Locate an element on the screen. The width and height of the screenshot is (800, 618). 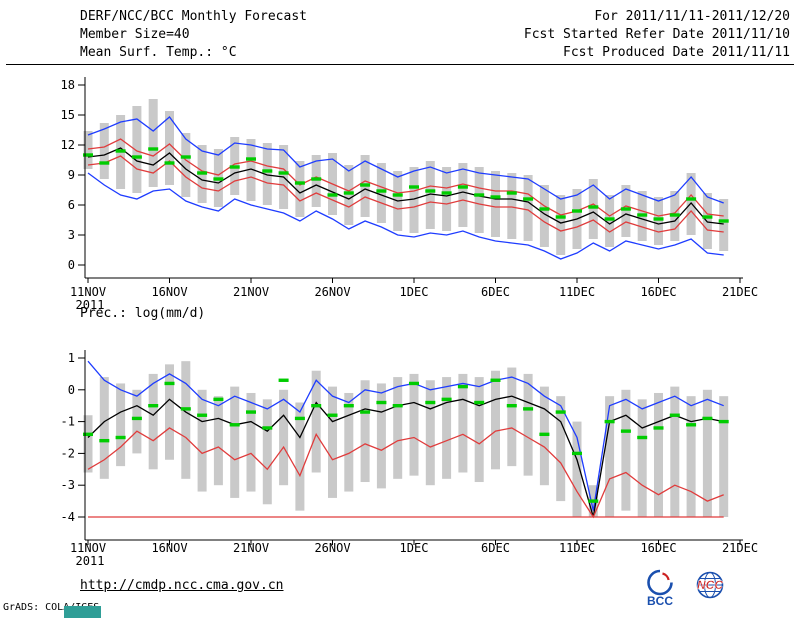
lower-quartile-line is located at coordinates (405, 194).